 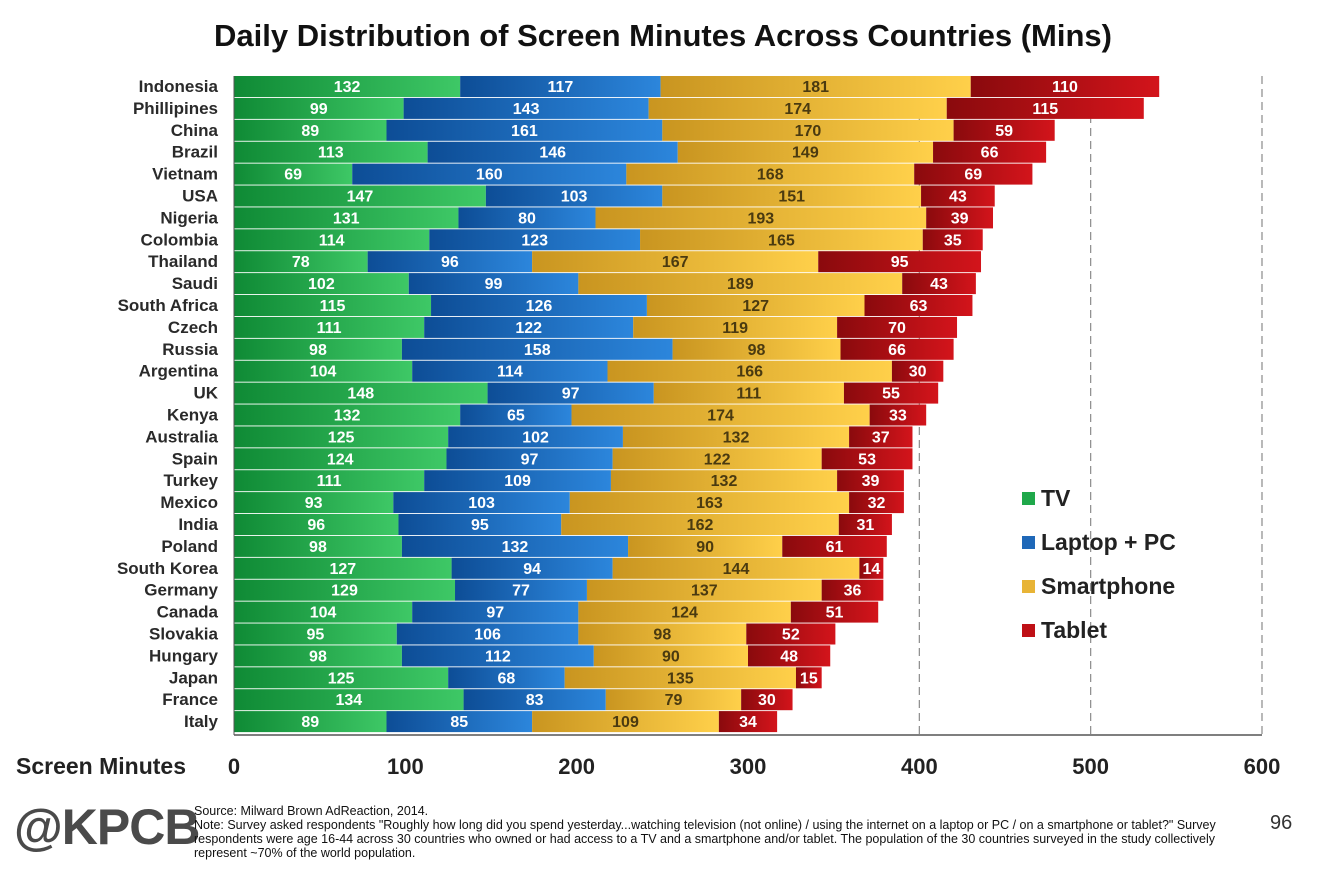 I want to click on x-tick-label: 200, so click(x=576, y=766).